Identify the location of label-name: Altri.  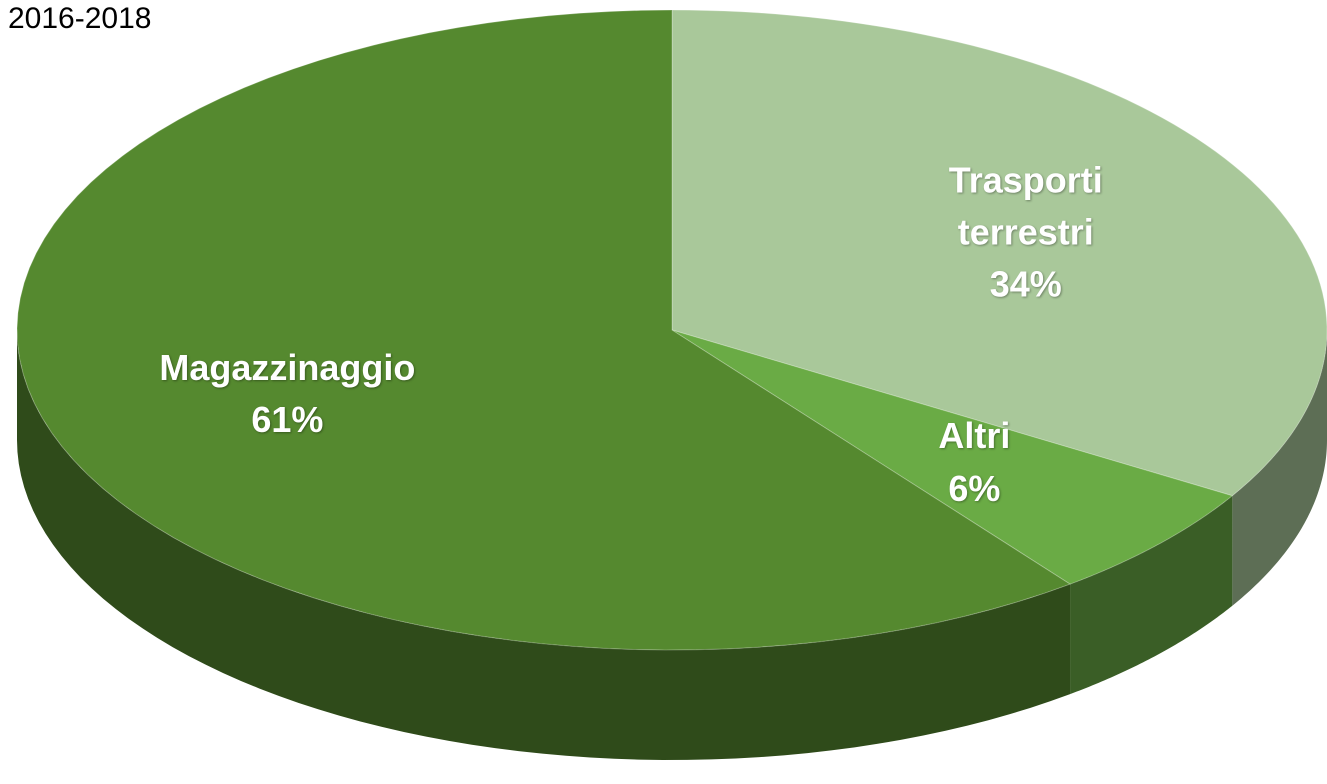
(974, 436).